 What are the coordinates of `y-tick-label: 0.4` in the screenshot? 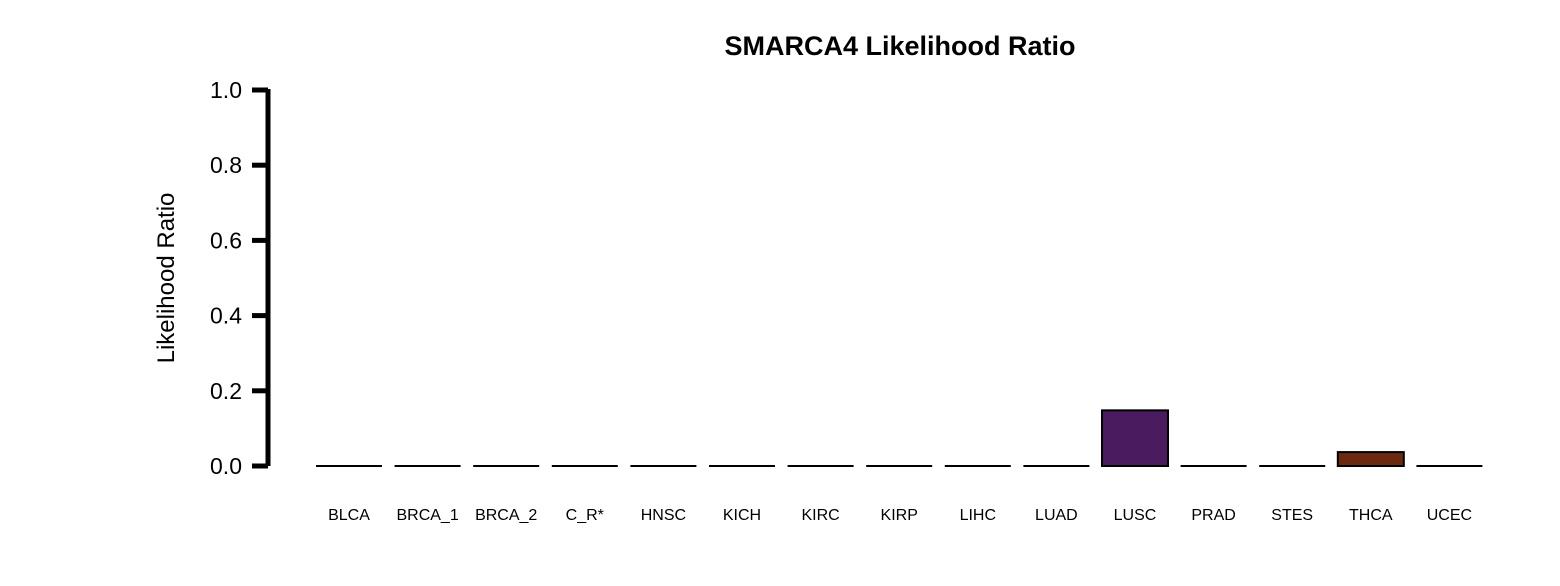 It's located at (226, 316).